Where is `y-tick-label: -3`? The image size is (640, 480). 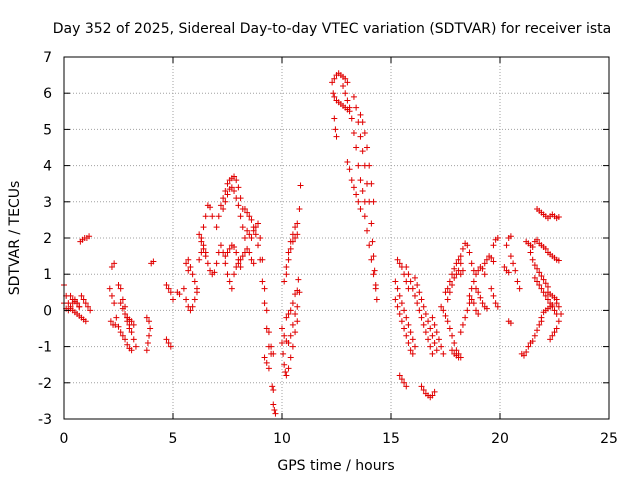
y-tick-label: -3 is located at coordinates (45, 420).